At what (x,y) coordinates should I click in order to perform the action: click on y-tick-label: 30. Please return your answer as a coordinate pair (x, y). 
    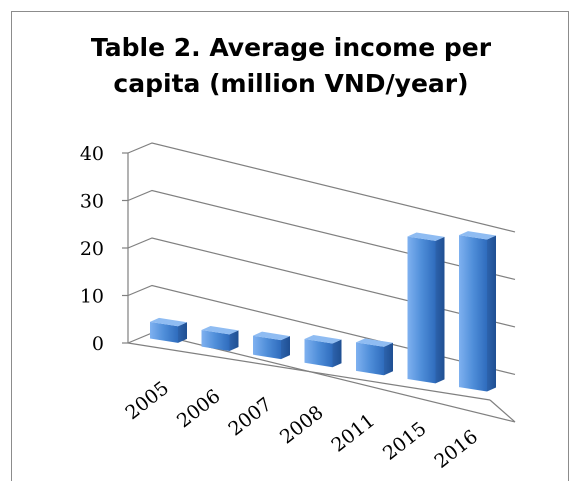
    Looking at the image, I should click on (92, 202).